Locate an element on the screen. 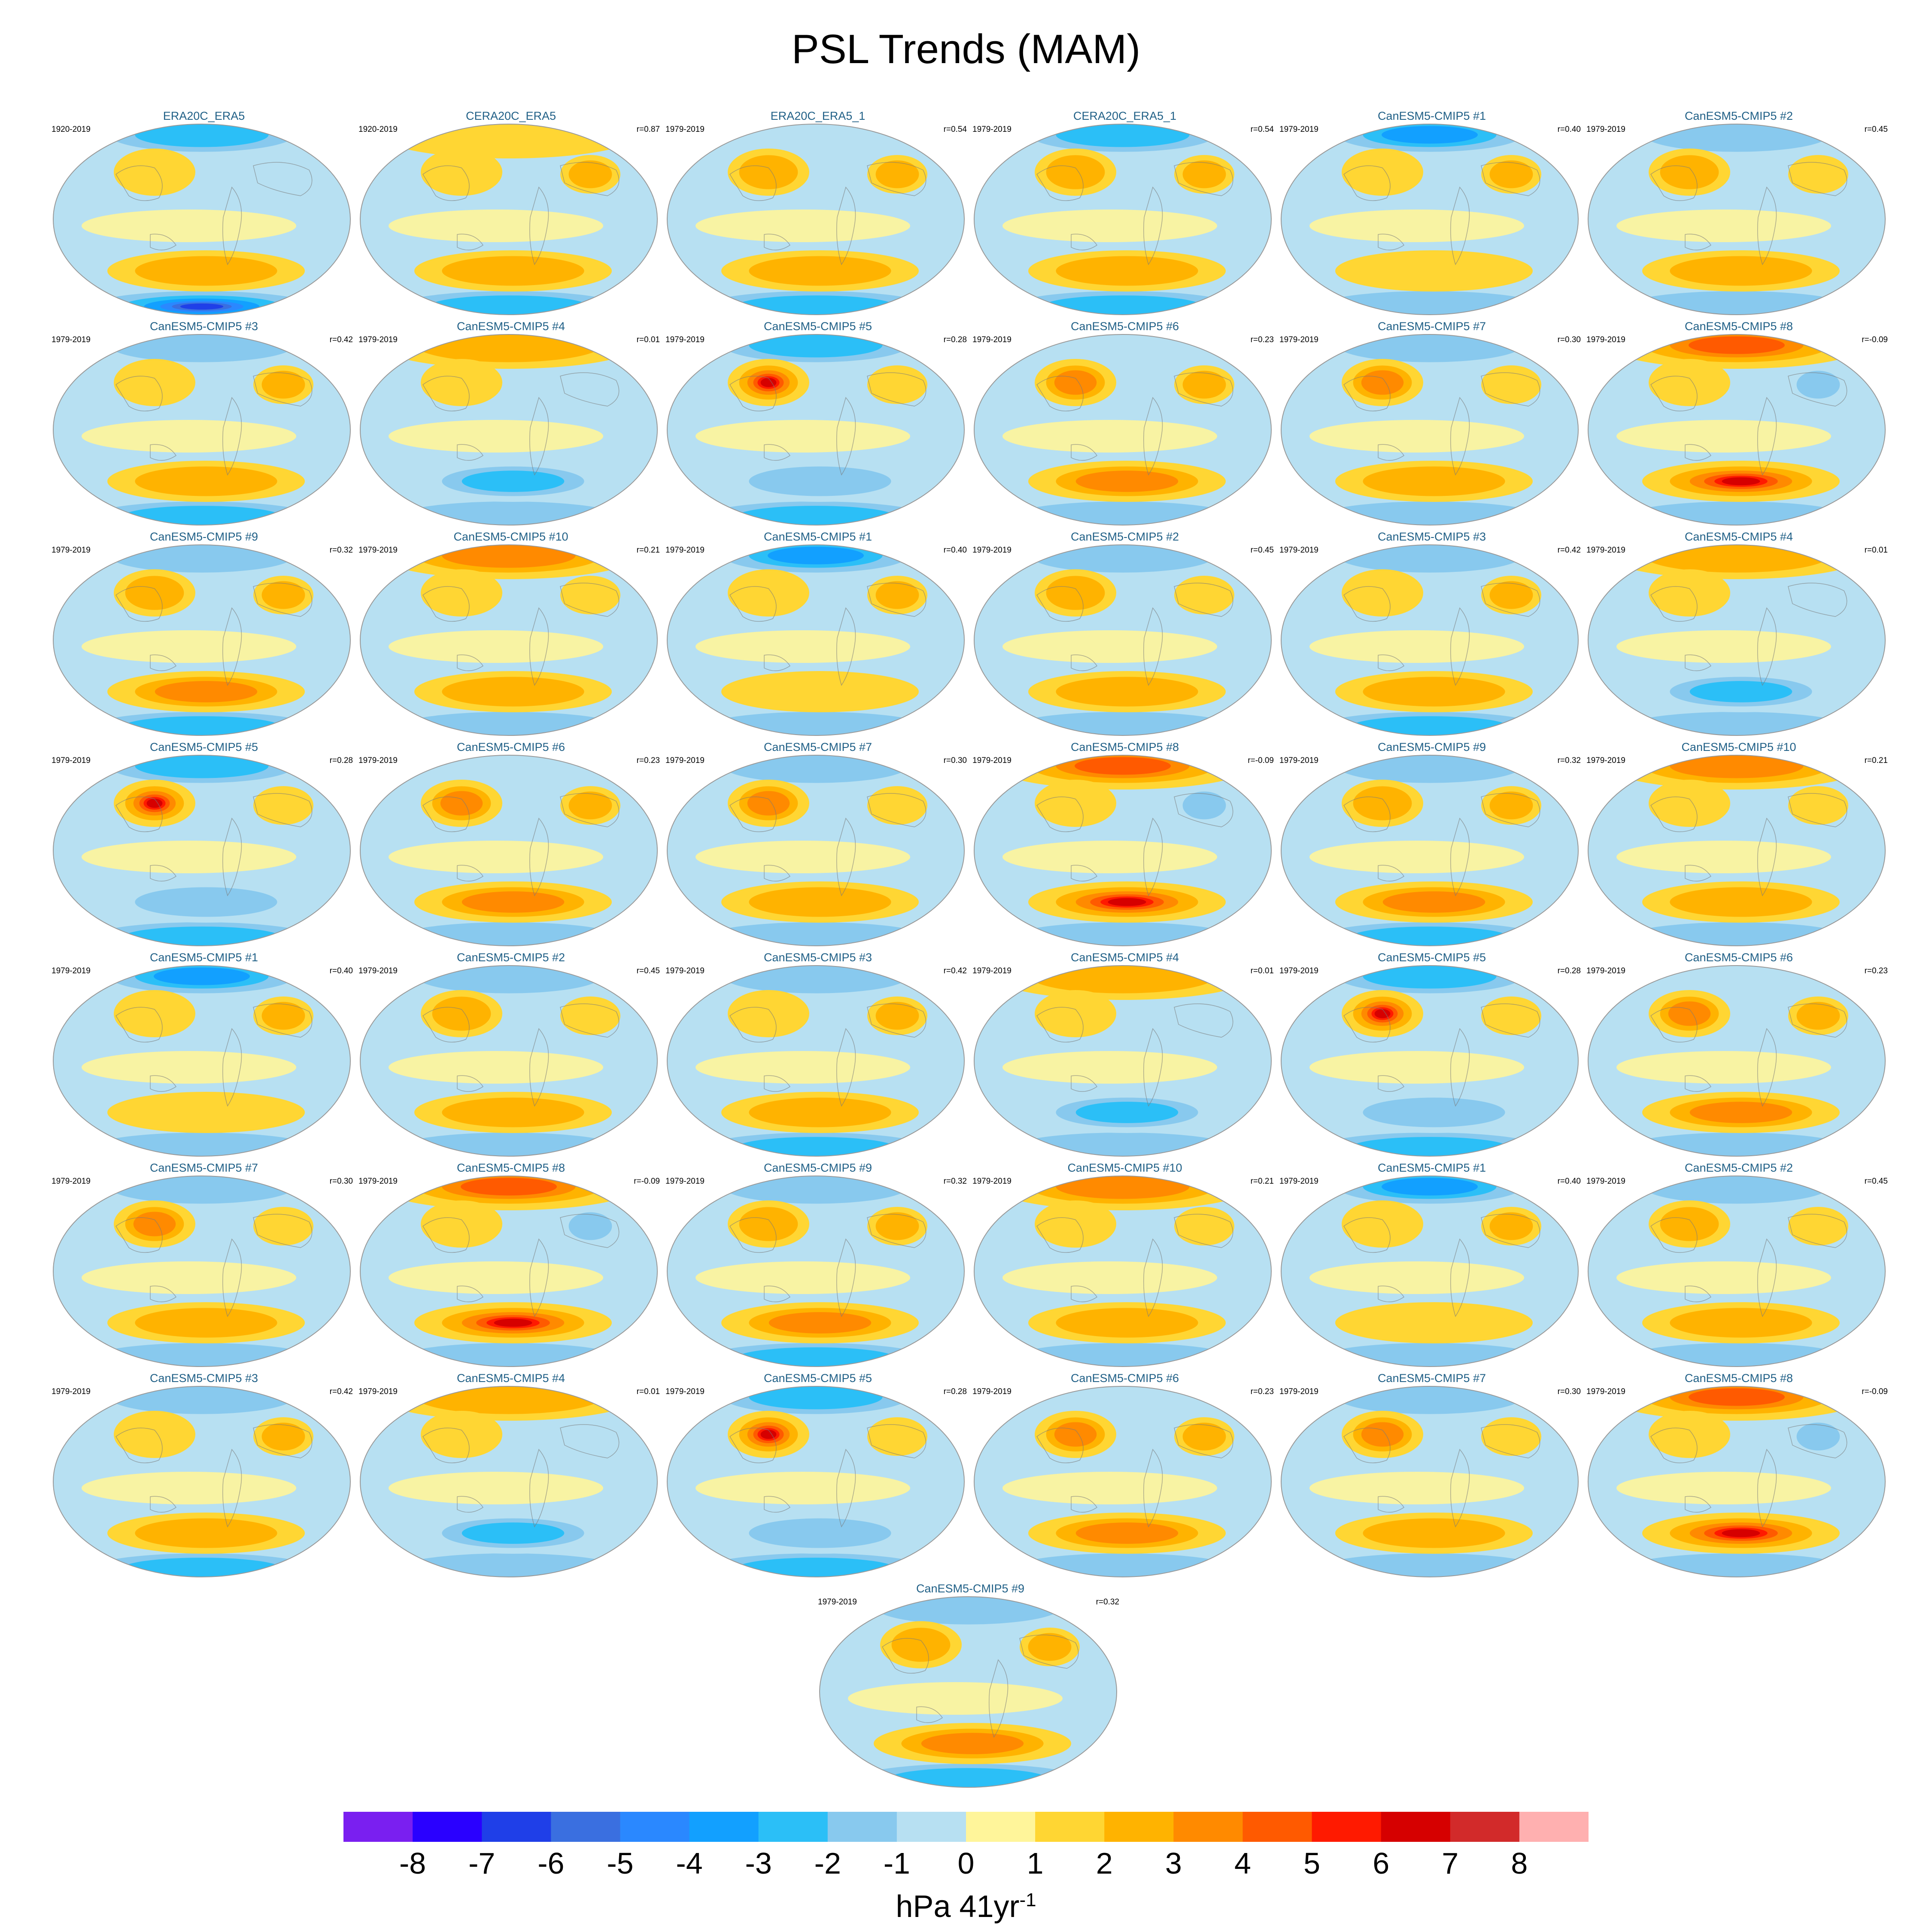 Image resolution: width=1932 pixels, height=1932 pixels. panel-title: CanESM5-CMIP5 #10 is located at coordinates (1124, 1167).